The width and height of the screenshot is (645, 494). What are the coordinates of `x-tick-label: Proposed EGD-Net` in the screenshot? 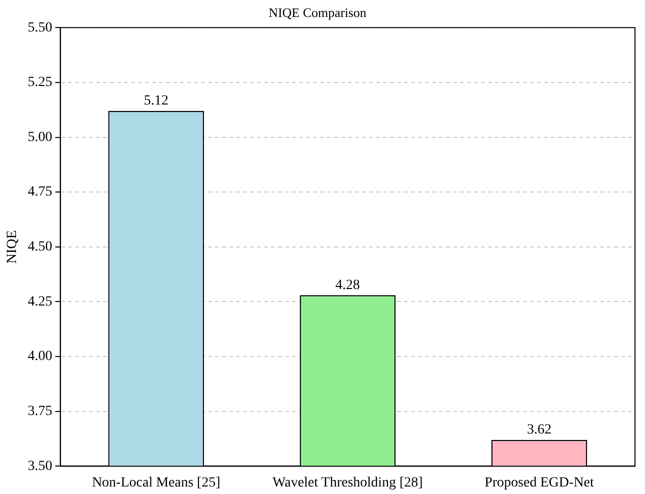 It's located at (539, 482).